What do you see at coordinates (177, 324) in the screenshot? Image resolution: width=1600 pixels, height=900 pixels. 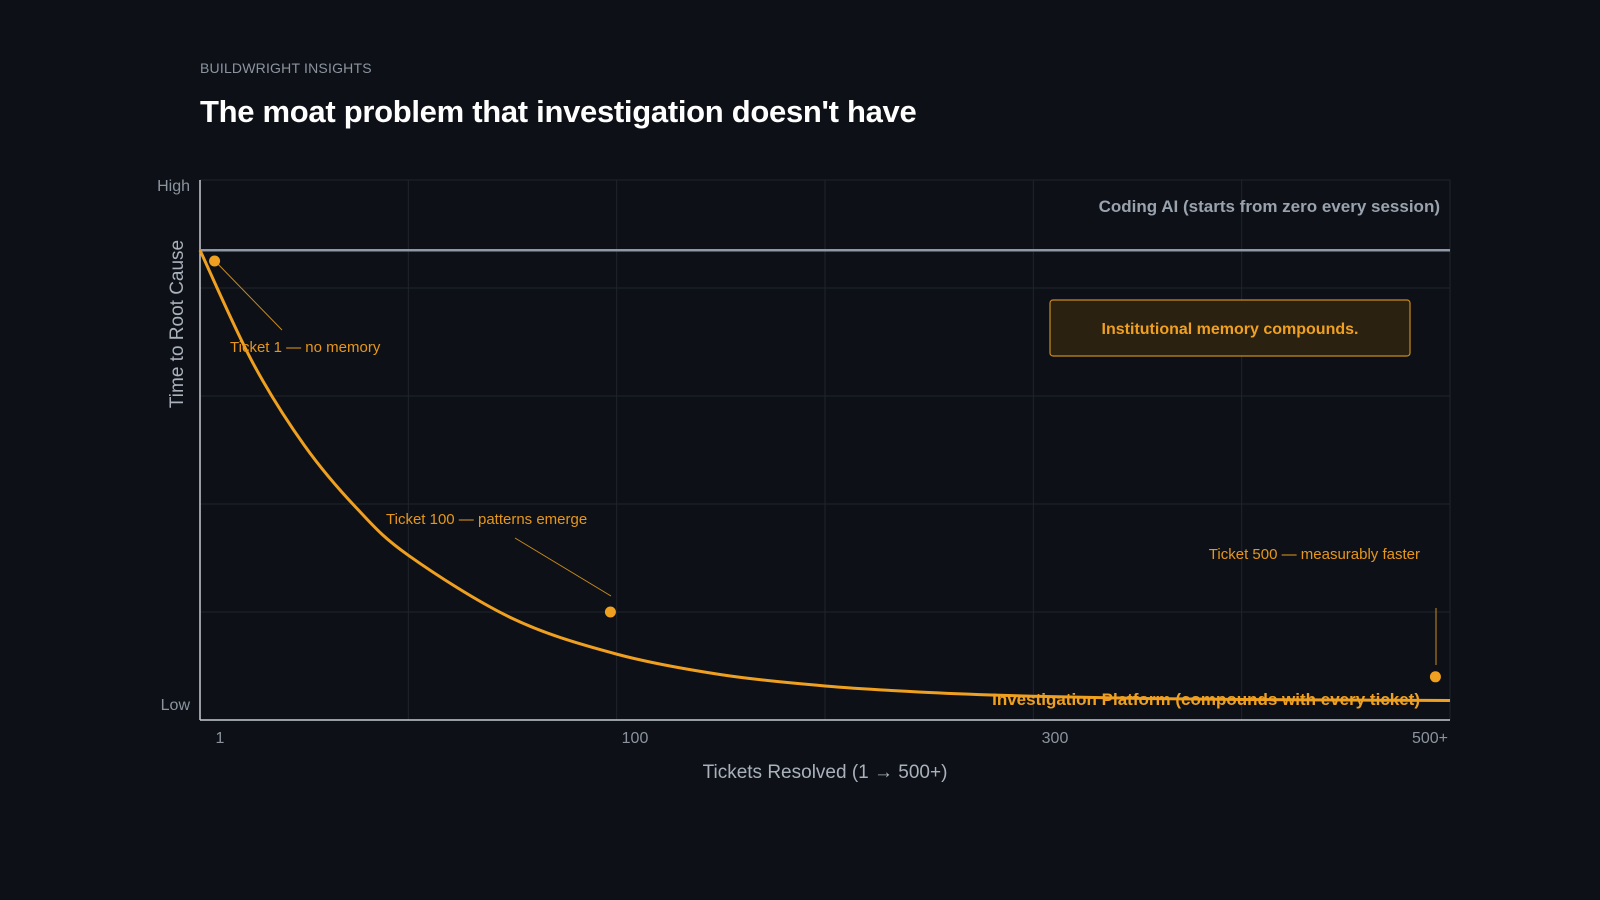 I see `y-axis-title: Time to Root Cause` at bounding box center [177, 324].